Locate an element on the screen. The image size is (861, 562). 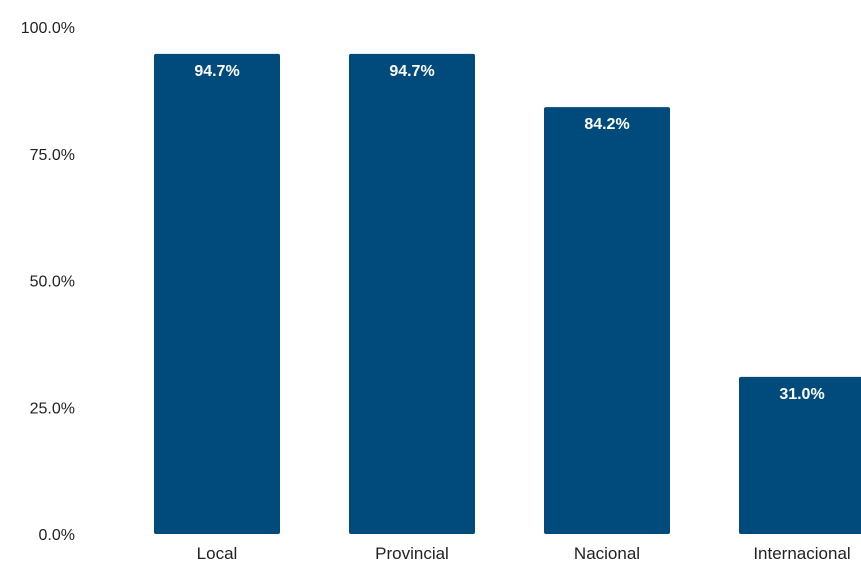
x-category-label: Local is located at coordinates (217, 553).